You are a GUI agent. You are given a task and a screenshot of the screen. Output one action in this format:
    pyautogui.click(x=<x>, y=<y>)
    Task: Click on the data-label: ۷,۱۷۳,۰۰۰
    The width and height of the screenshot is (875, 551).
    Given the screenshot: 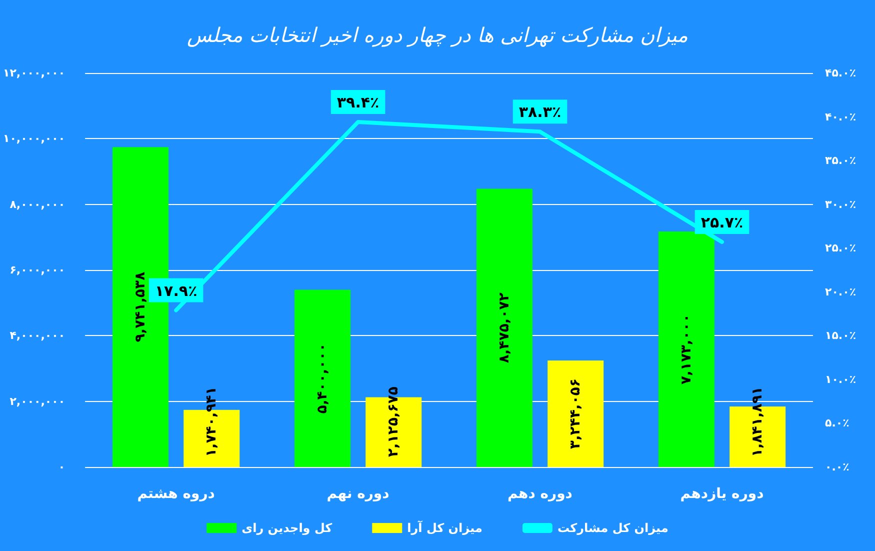 What is the action you would take?
    pyautogui.click(x=686, y=349)
    